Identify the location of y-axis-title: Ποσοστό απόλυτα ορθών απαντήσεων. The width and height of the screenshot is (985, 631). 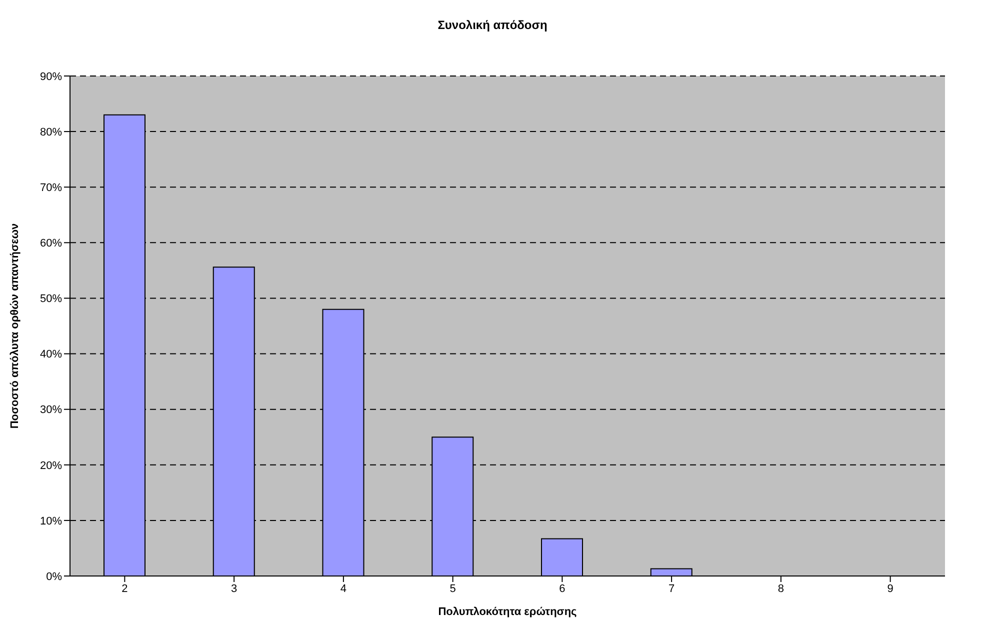
(14, 326).